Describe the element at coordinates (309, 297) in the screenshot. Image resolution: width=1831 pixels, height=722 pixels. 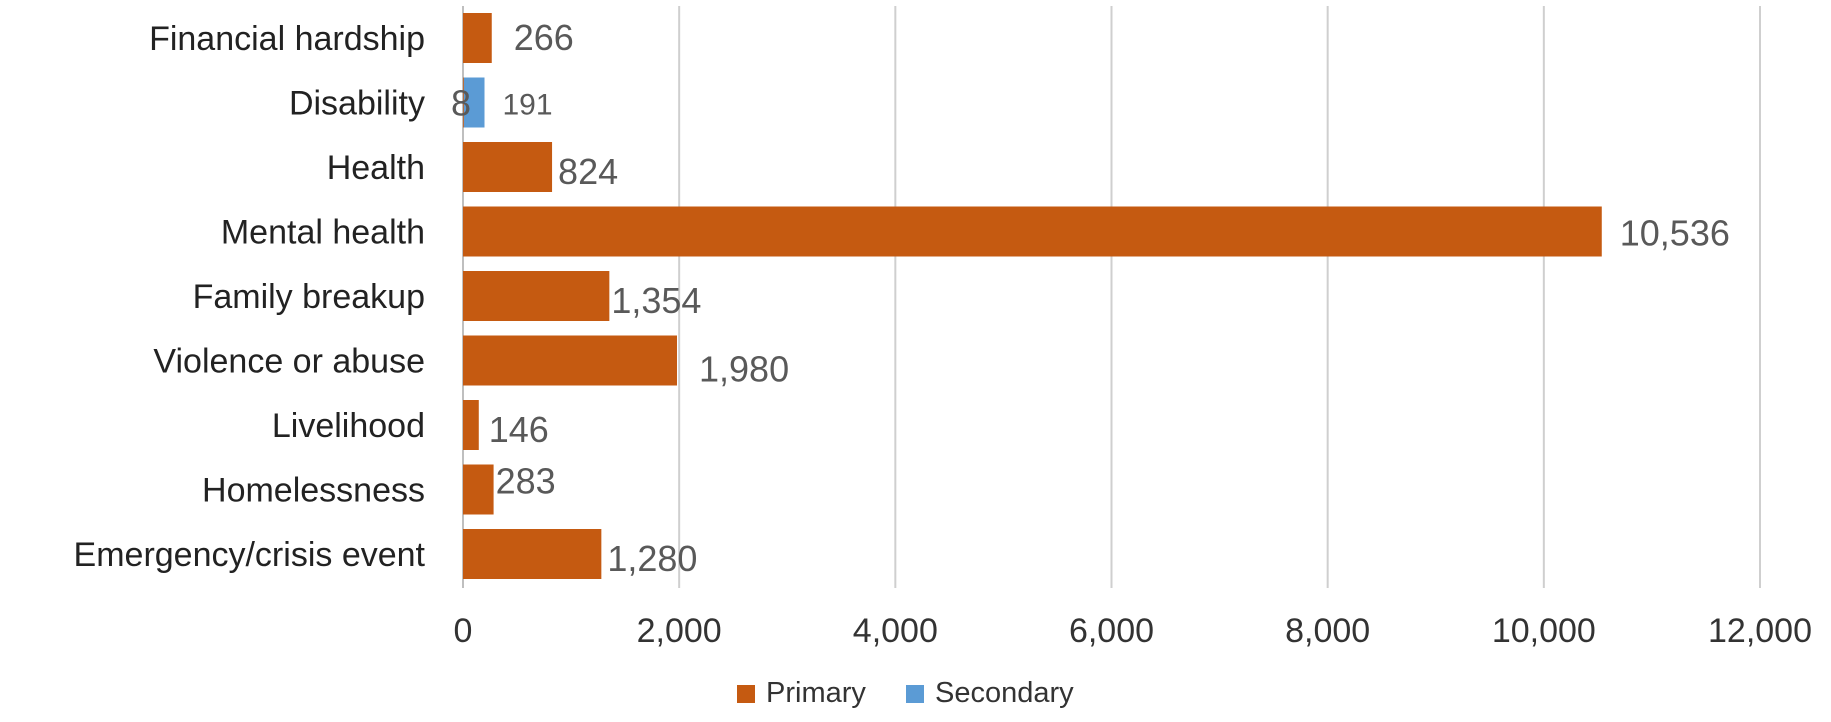
I see `category-label: Family breakup` at that location.